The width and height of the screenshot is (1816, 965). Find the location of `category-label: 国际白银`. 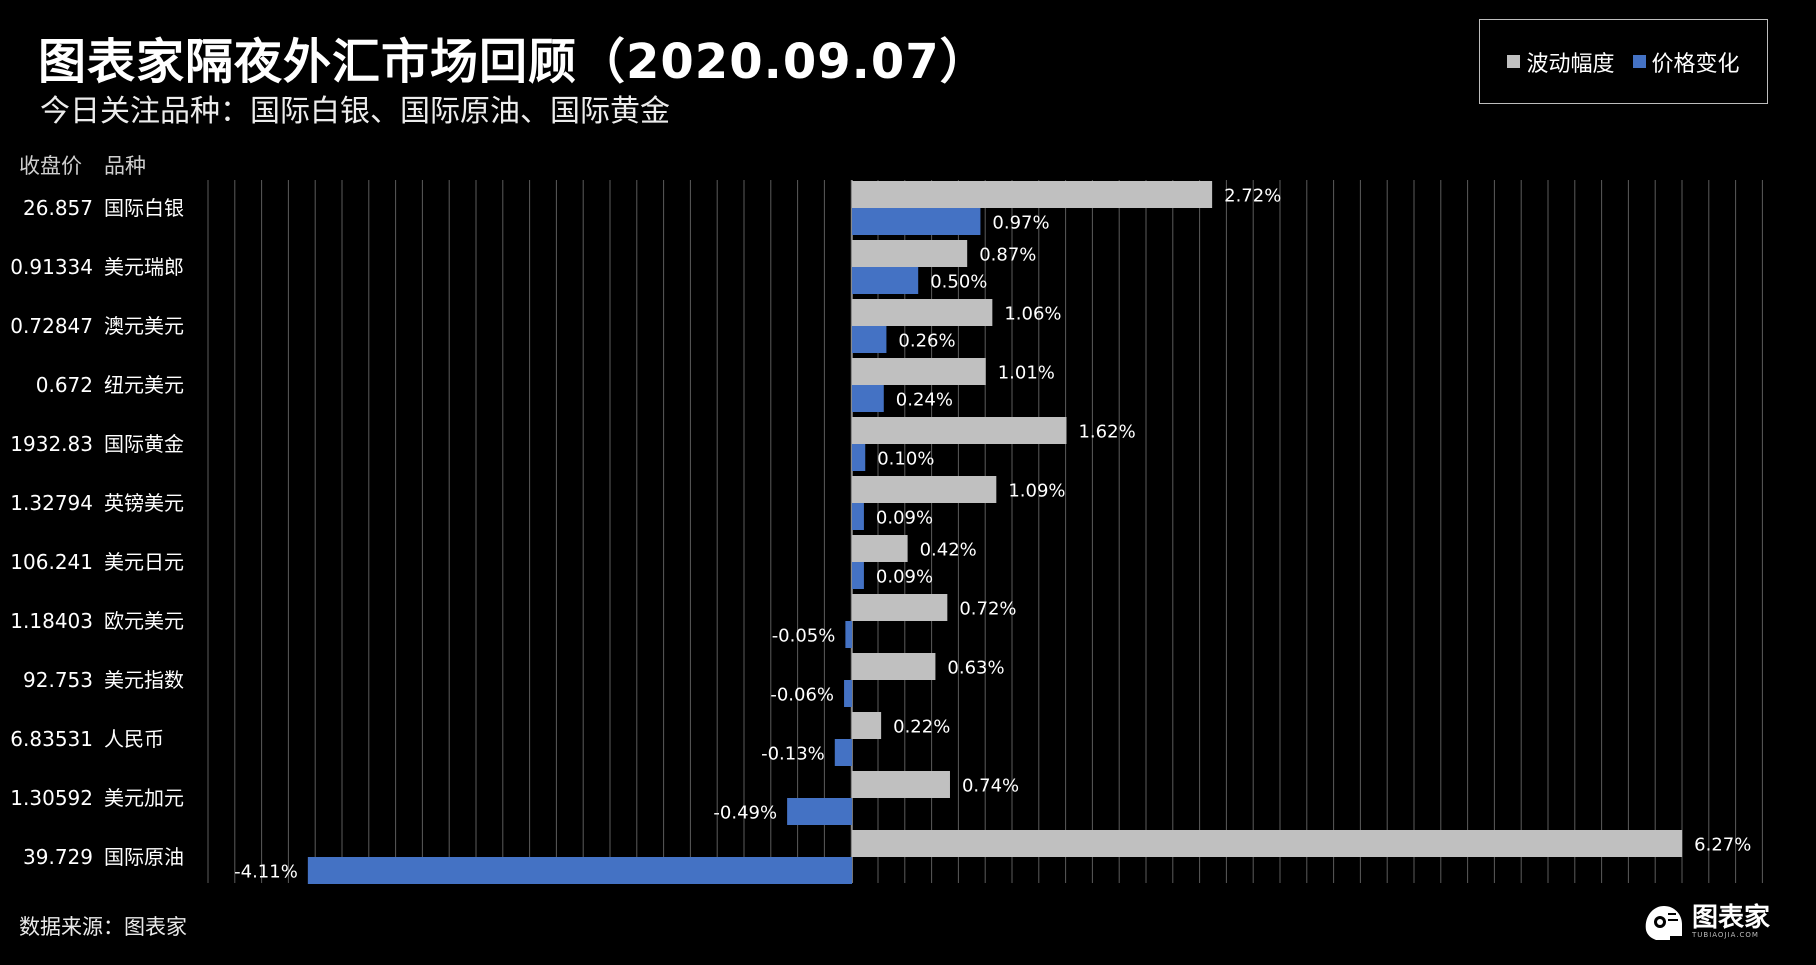

category-label: 国际白银 is located at coordinates (144, 208).